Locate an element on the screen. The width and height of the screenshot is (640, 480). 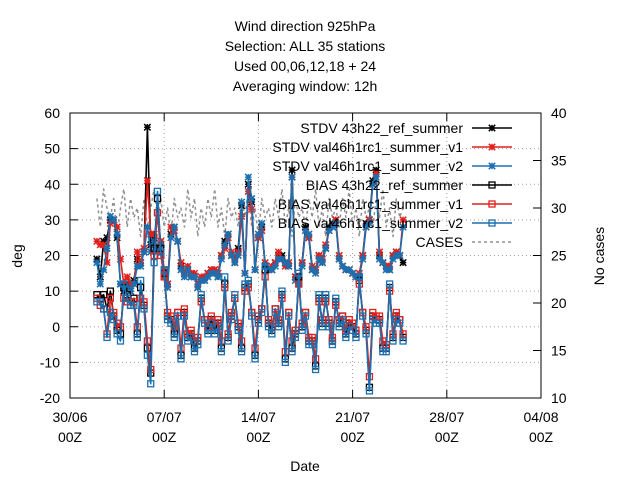
y-tick-label: -10 is located at coordinates (50, 362).